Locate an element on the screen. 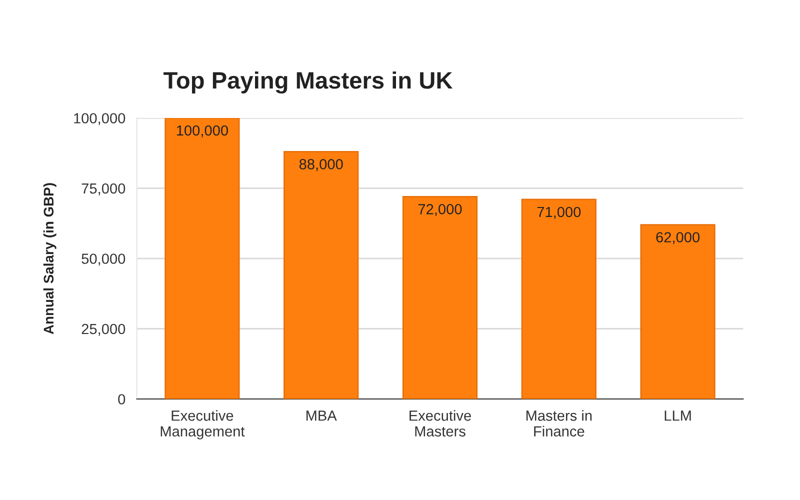 This screenshot has width=800, height=500. y-tick-label: 75,000 is located at coordinates (104, 189).